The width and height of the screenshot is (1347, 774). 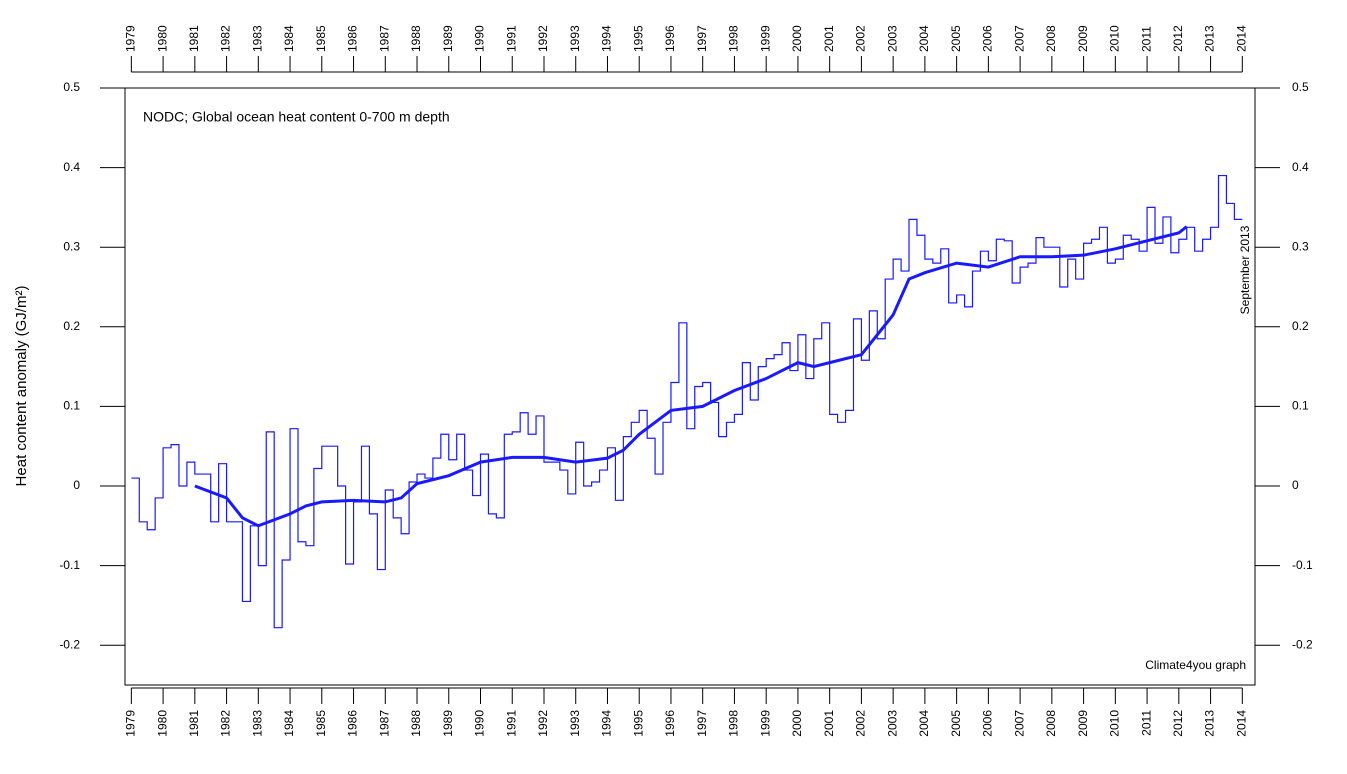 What do you see at coordinates (21, 386) in the screenshot?
I see `y-axis-label: Heat content anomaly (GJ/m²)` at bounding box center [21, 386].